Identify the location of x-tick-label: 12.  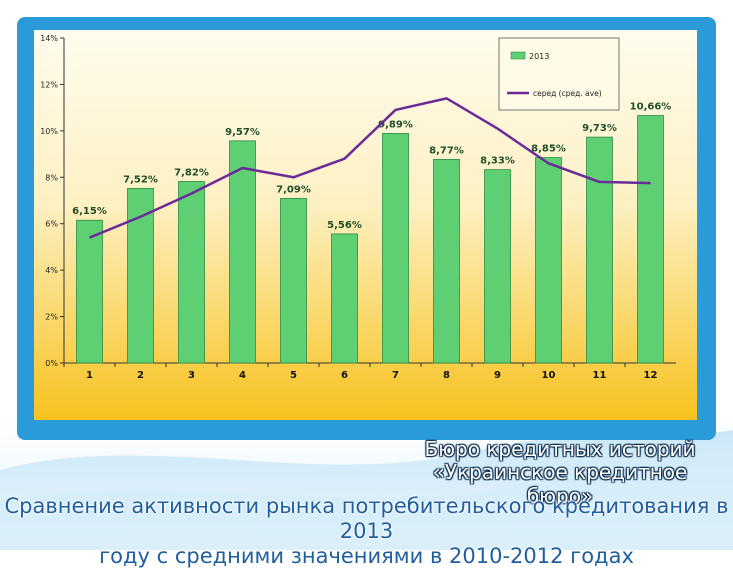
(651, 375).